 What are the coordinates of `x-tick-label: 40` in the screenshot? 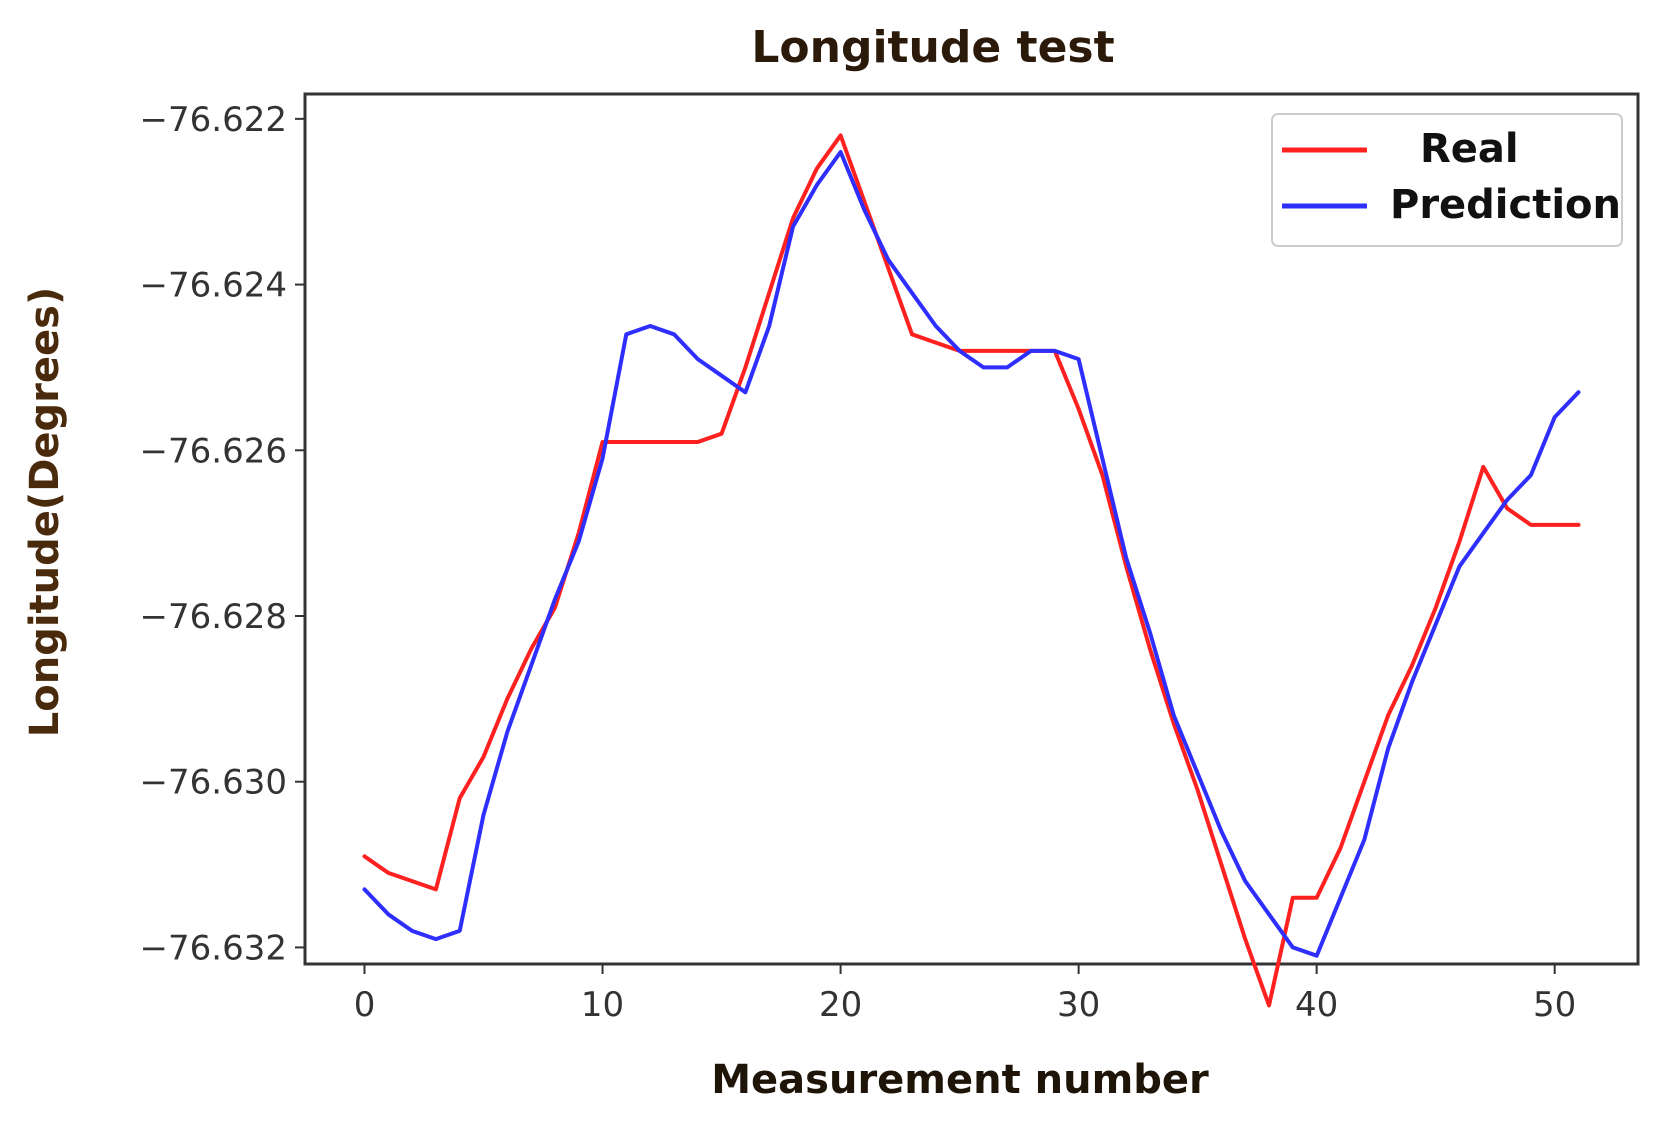 It's located at (1316, 1005).